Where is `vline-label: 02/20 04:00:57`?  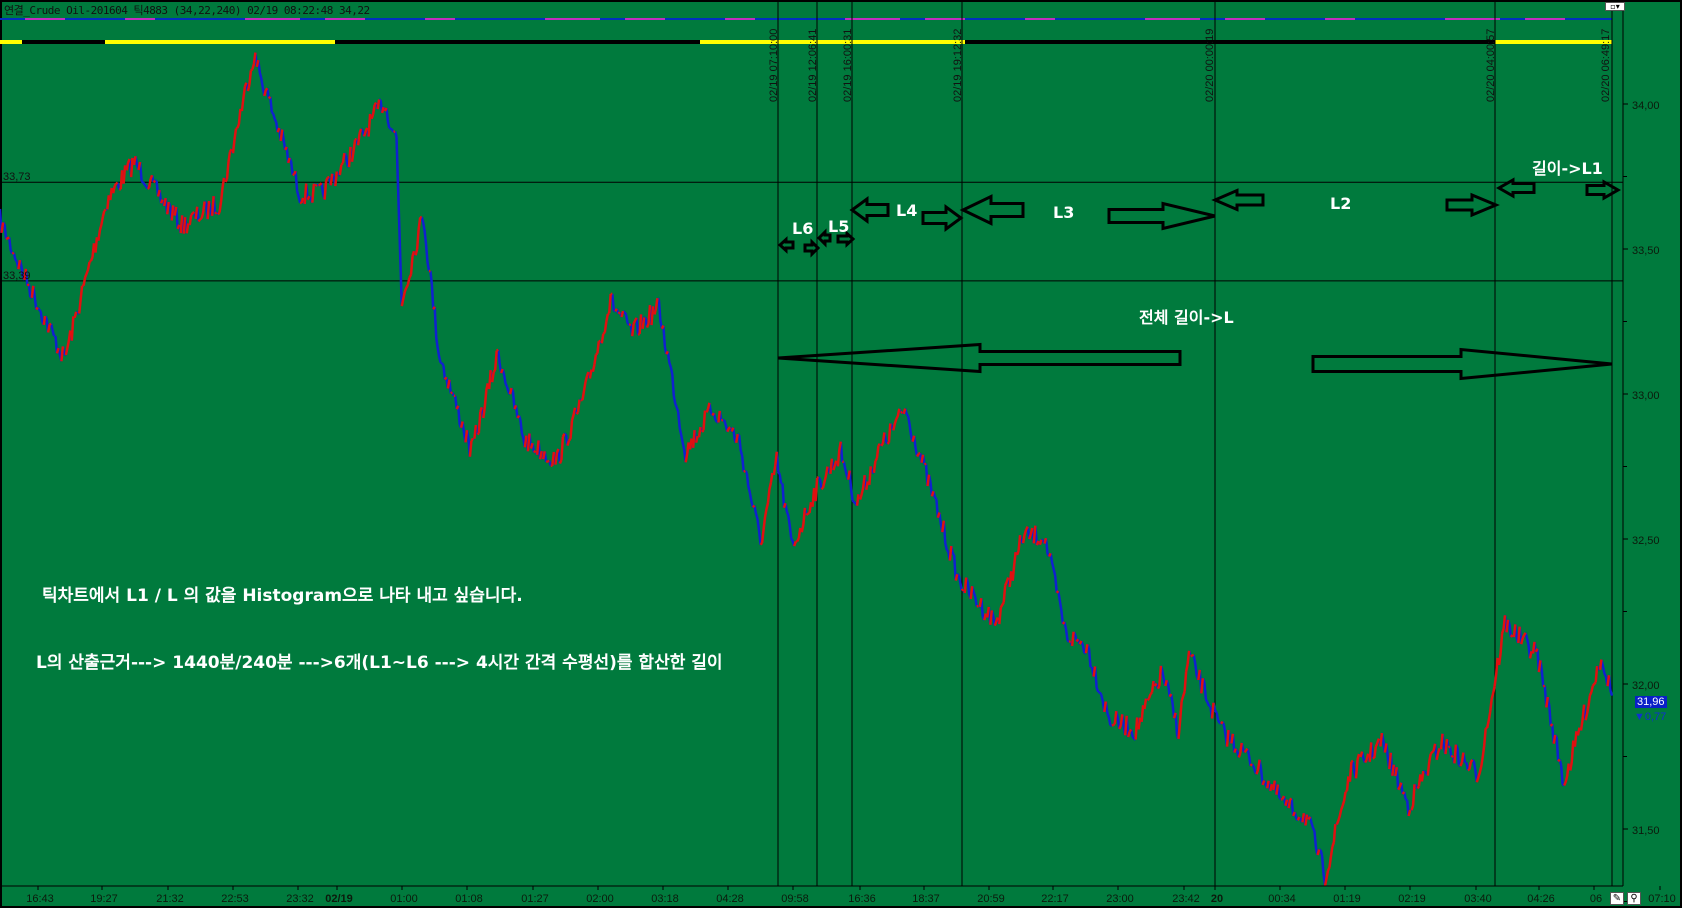
vline-label: 02/20 04:00:57 is located at coordinates (1491, 65).